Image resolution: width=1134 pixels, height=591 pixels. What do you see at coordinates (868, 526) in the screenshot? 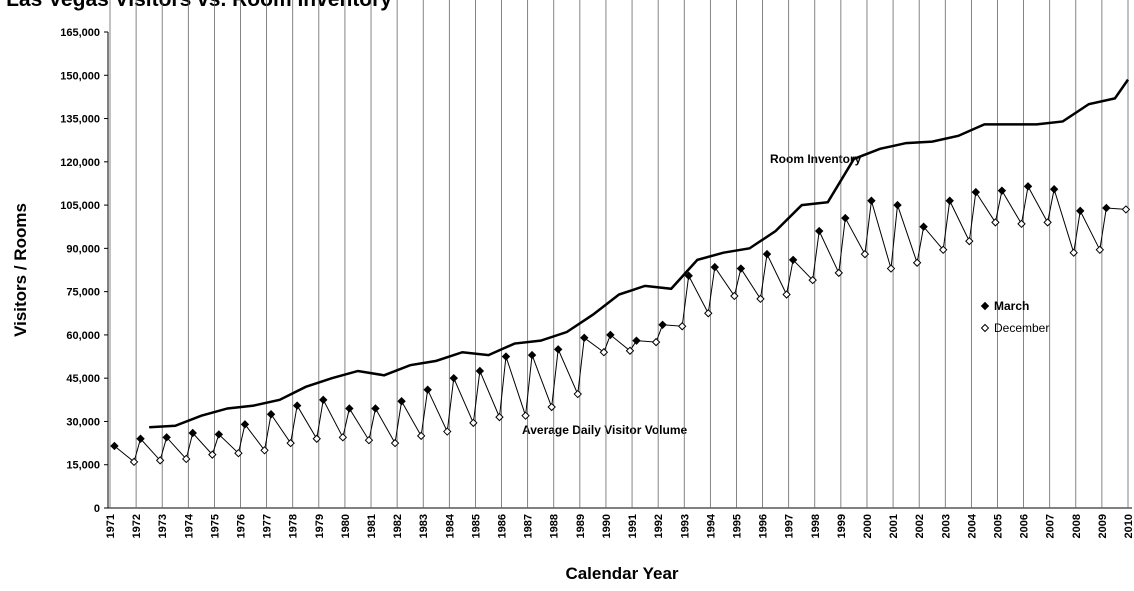
I see `x-tick-label: 2000` at bounding box center [868, 526].